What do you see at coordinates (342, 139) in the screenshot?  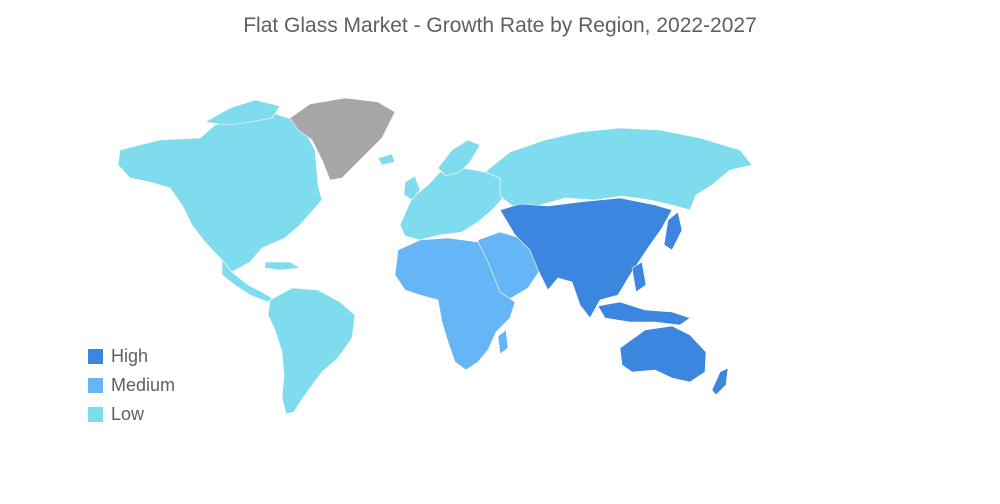 I see `region-greenland` at bounding box center [342, 139].